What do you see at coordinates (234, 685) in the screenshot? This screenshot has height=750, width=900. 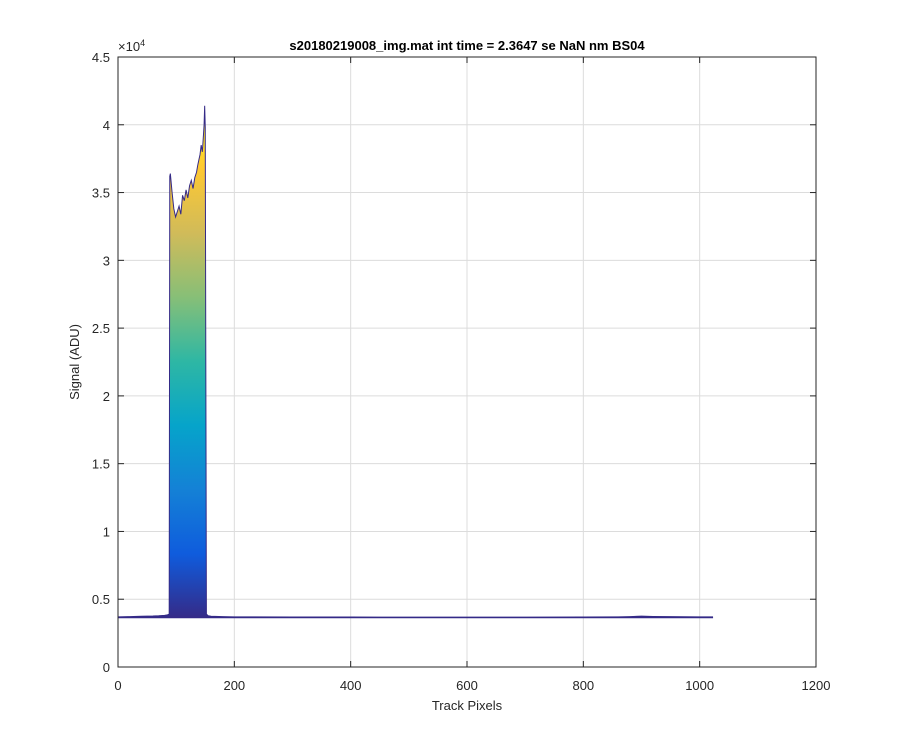 I see `x-tick-label: 200` at bounding box center [234, 685].